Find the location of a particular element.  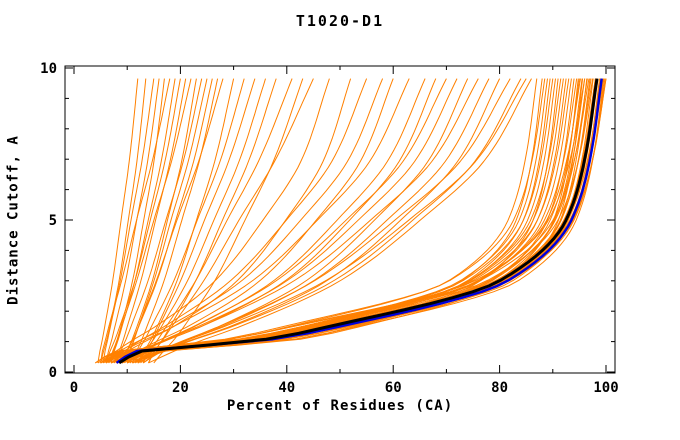

y-tick-label: 5 is located at coordinates (53, 221).